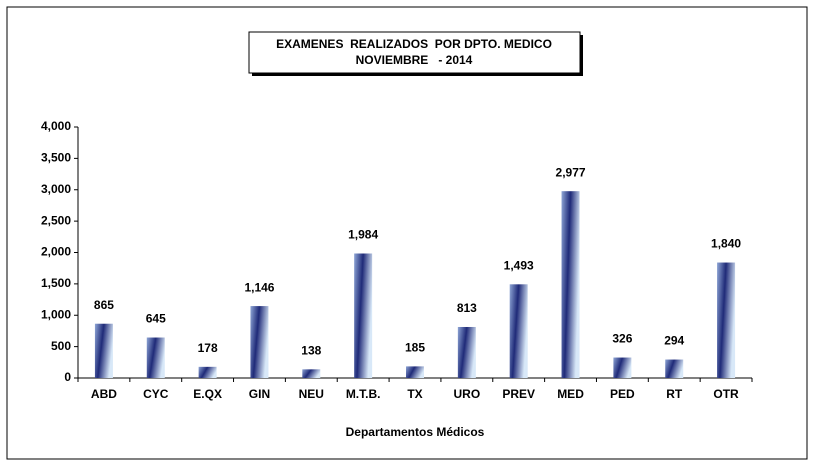 This screenshot has height=462, width=813. I want to click on value-label: 1,984, so click(363, 235).